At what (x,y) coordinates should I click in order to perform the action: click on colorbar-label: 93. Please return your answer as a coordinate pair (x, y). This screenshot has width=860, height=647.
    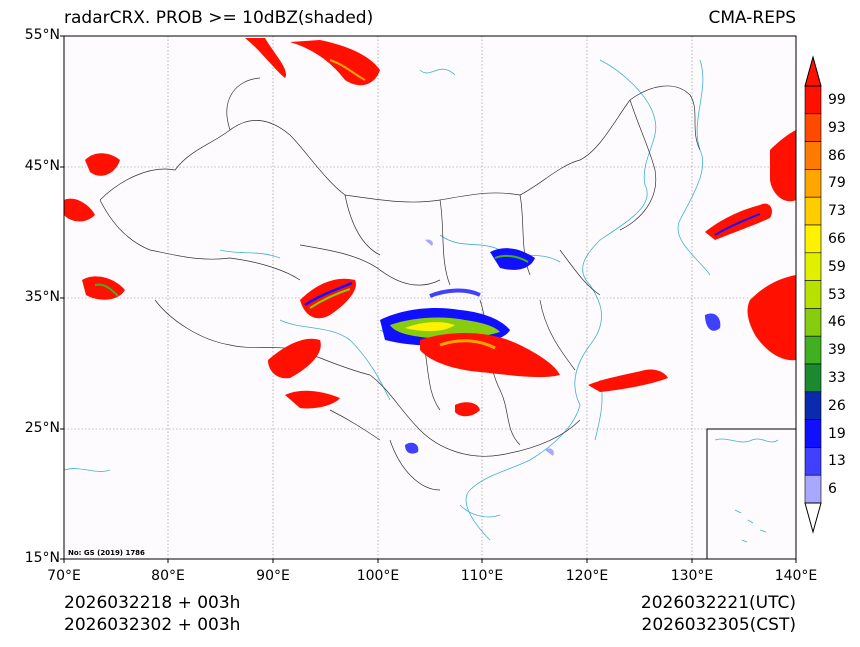
    Looking at the image, I should click on (837, 127).